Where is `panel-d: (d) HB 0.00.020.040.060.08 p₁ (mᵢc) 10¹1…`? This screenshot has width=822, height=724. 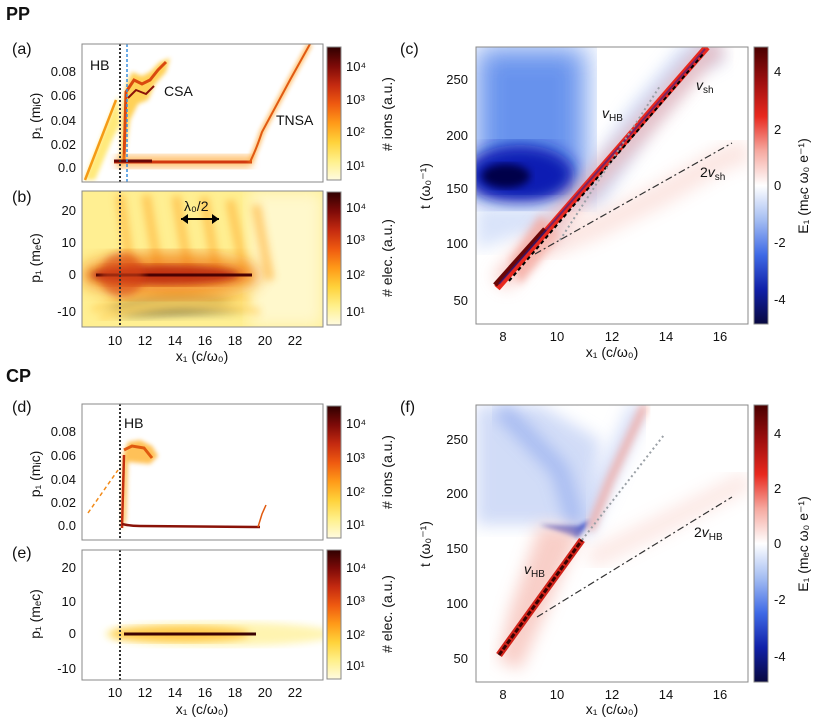 panel-d: (d) HB 0.00.020.040.060.08 p₁ (mᵢc) 10¹1… is located at coordinates (203, 470).